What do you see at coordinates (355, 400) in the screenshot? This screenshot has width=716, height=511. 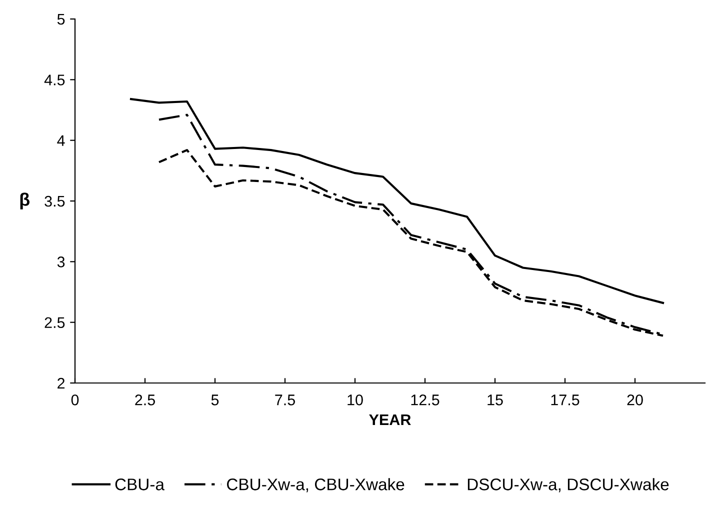 I see `x-tick-label: 10` at bounding box center [355, 400].